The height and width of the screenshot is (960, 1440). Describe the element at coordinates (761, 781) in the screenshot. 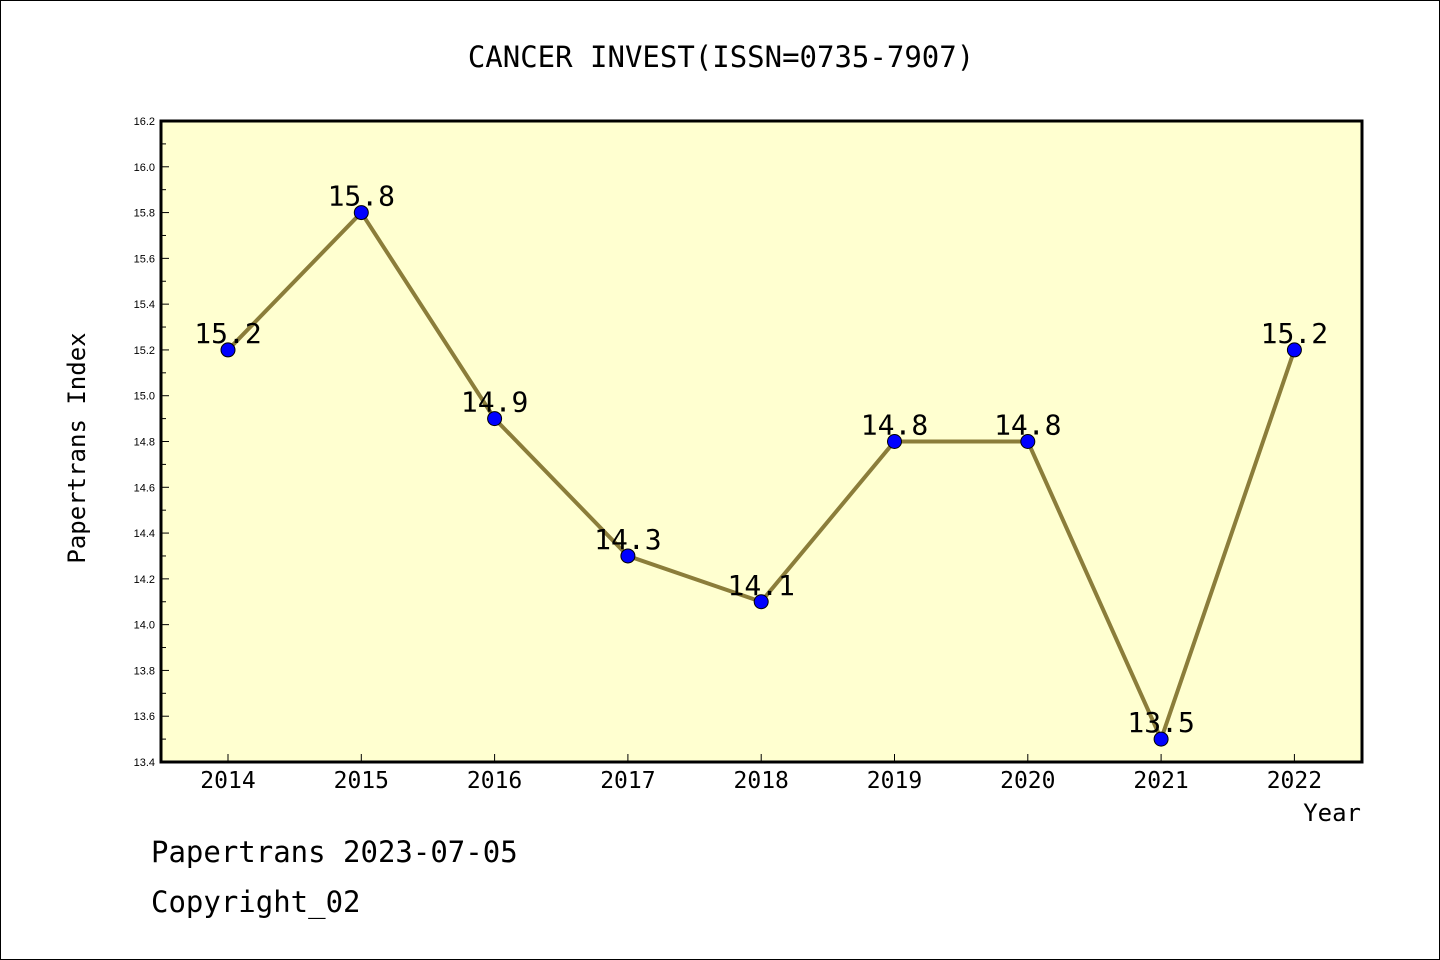

I see `x-tick-label: 2018` at that location.